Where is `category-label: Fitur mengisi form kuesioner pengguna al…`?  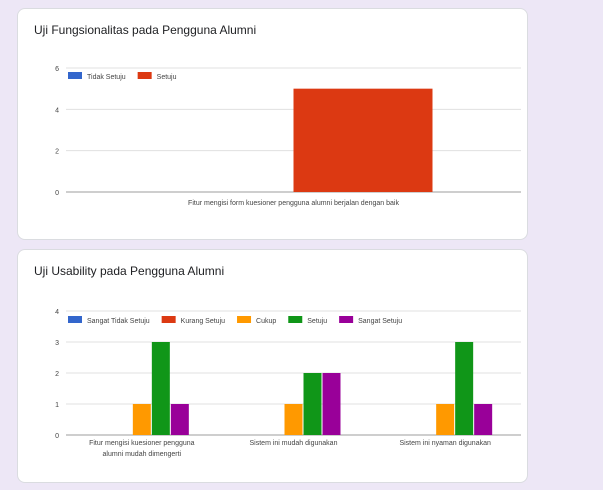 category-label: Fitur mengisi form kuesioner pengguna al… is located at coordinates (293, 203).